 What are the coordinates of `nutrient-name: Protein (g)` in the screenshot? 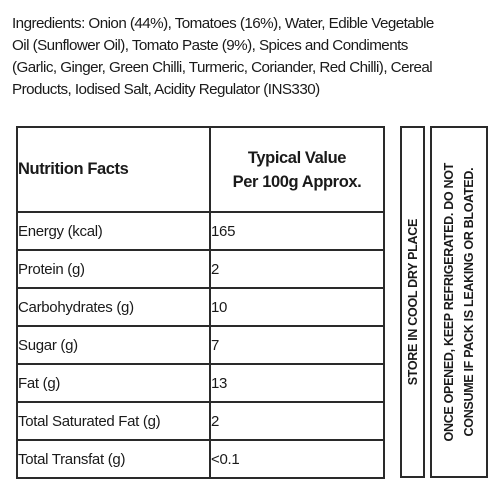 It's located at (113, 269).